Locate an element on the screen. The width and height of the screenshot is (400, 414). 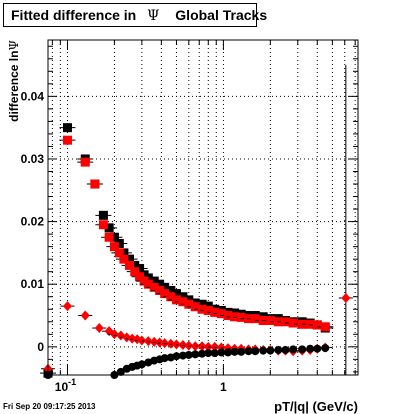
y-tick-label: 0.01 is located at coordinates (33, 284).